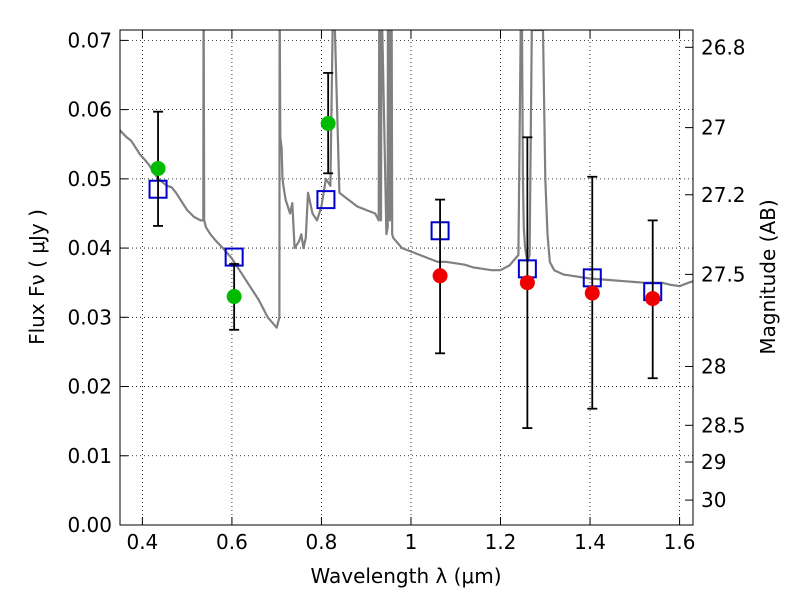 The width and height of the screenshot is (800, 600). Describe the element at coordinates (89, 40) in the screenshot. I see `y-tick-label: 0.07` at that location.